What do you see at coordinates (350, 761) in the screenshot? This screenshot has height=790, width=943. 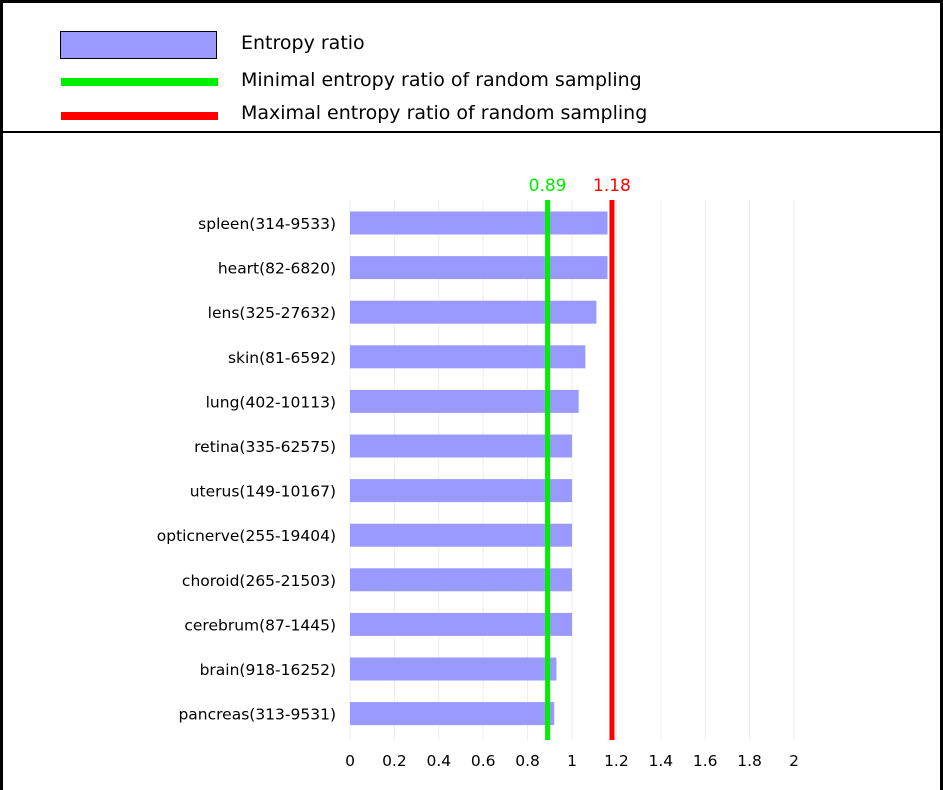 I see `x-tick-label: 0` at bounding box center [350, 761].